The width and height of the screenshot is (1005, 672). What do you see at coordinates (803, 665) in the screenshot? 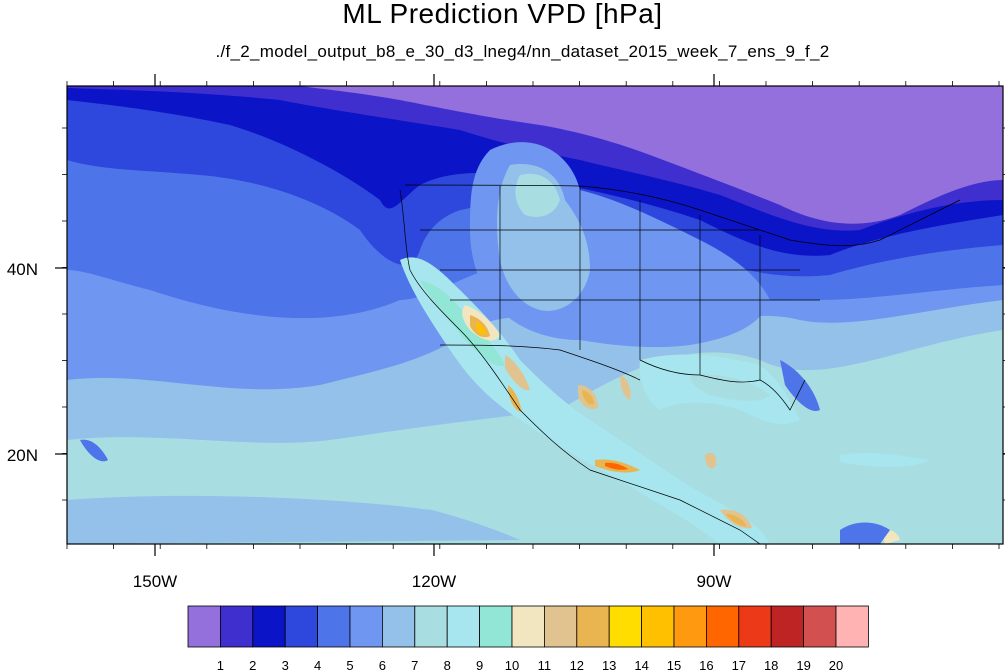
I see `colorbar-label: 19` at bounding box center [803, 665].